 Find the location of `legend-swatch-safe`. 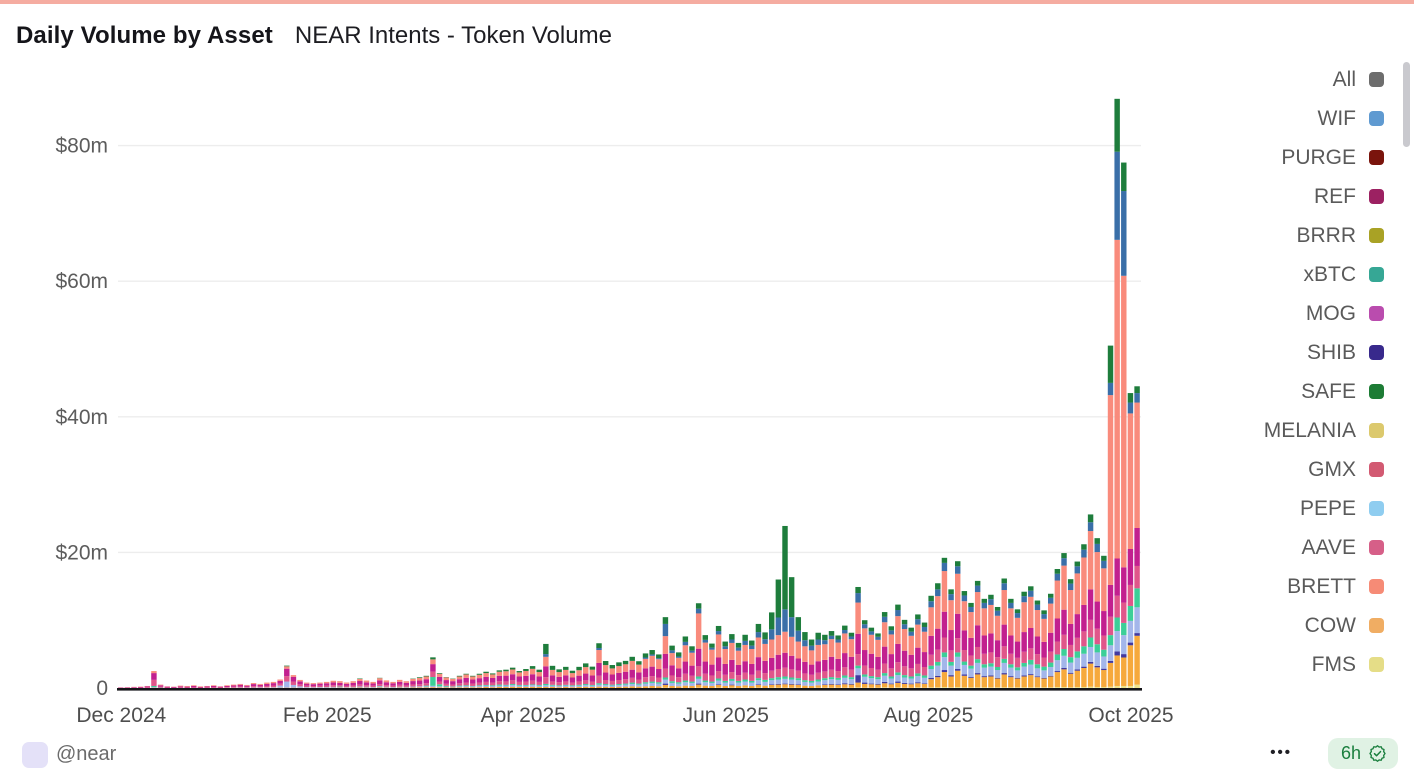

legend-swatch-safe is located at coordinates (1376, 391).